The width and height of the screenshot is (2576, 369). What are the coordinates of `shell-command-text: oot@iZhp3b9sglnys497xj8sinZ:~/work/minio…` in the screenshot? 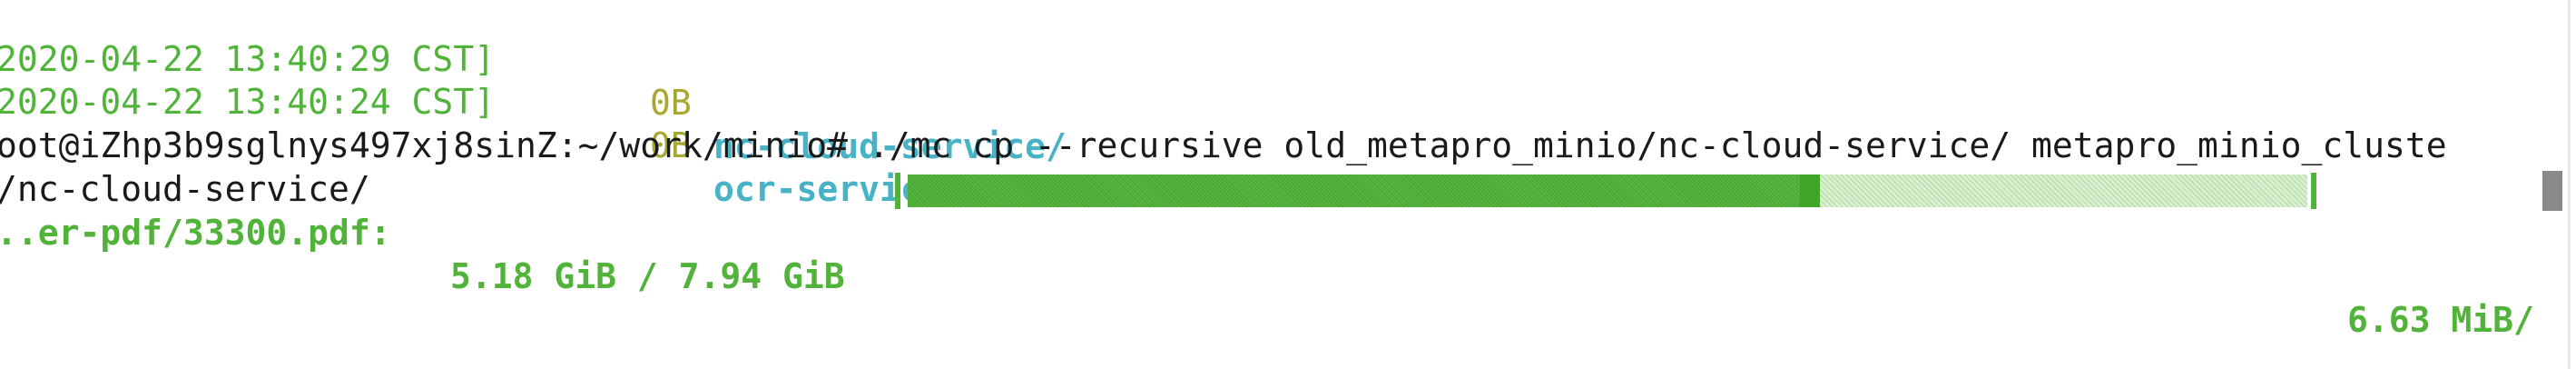 It's located at (1223, 145).